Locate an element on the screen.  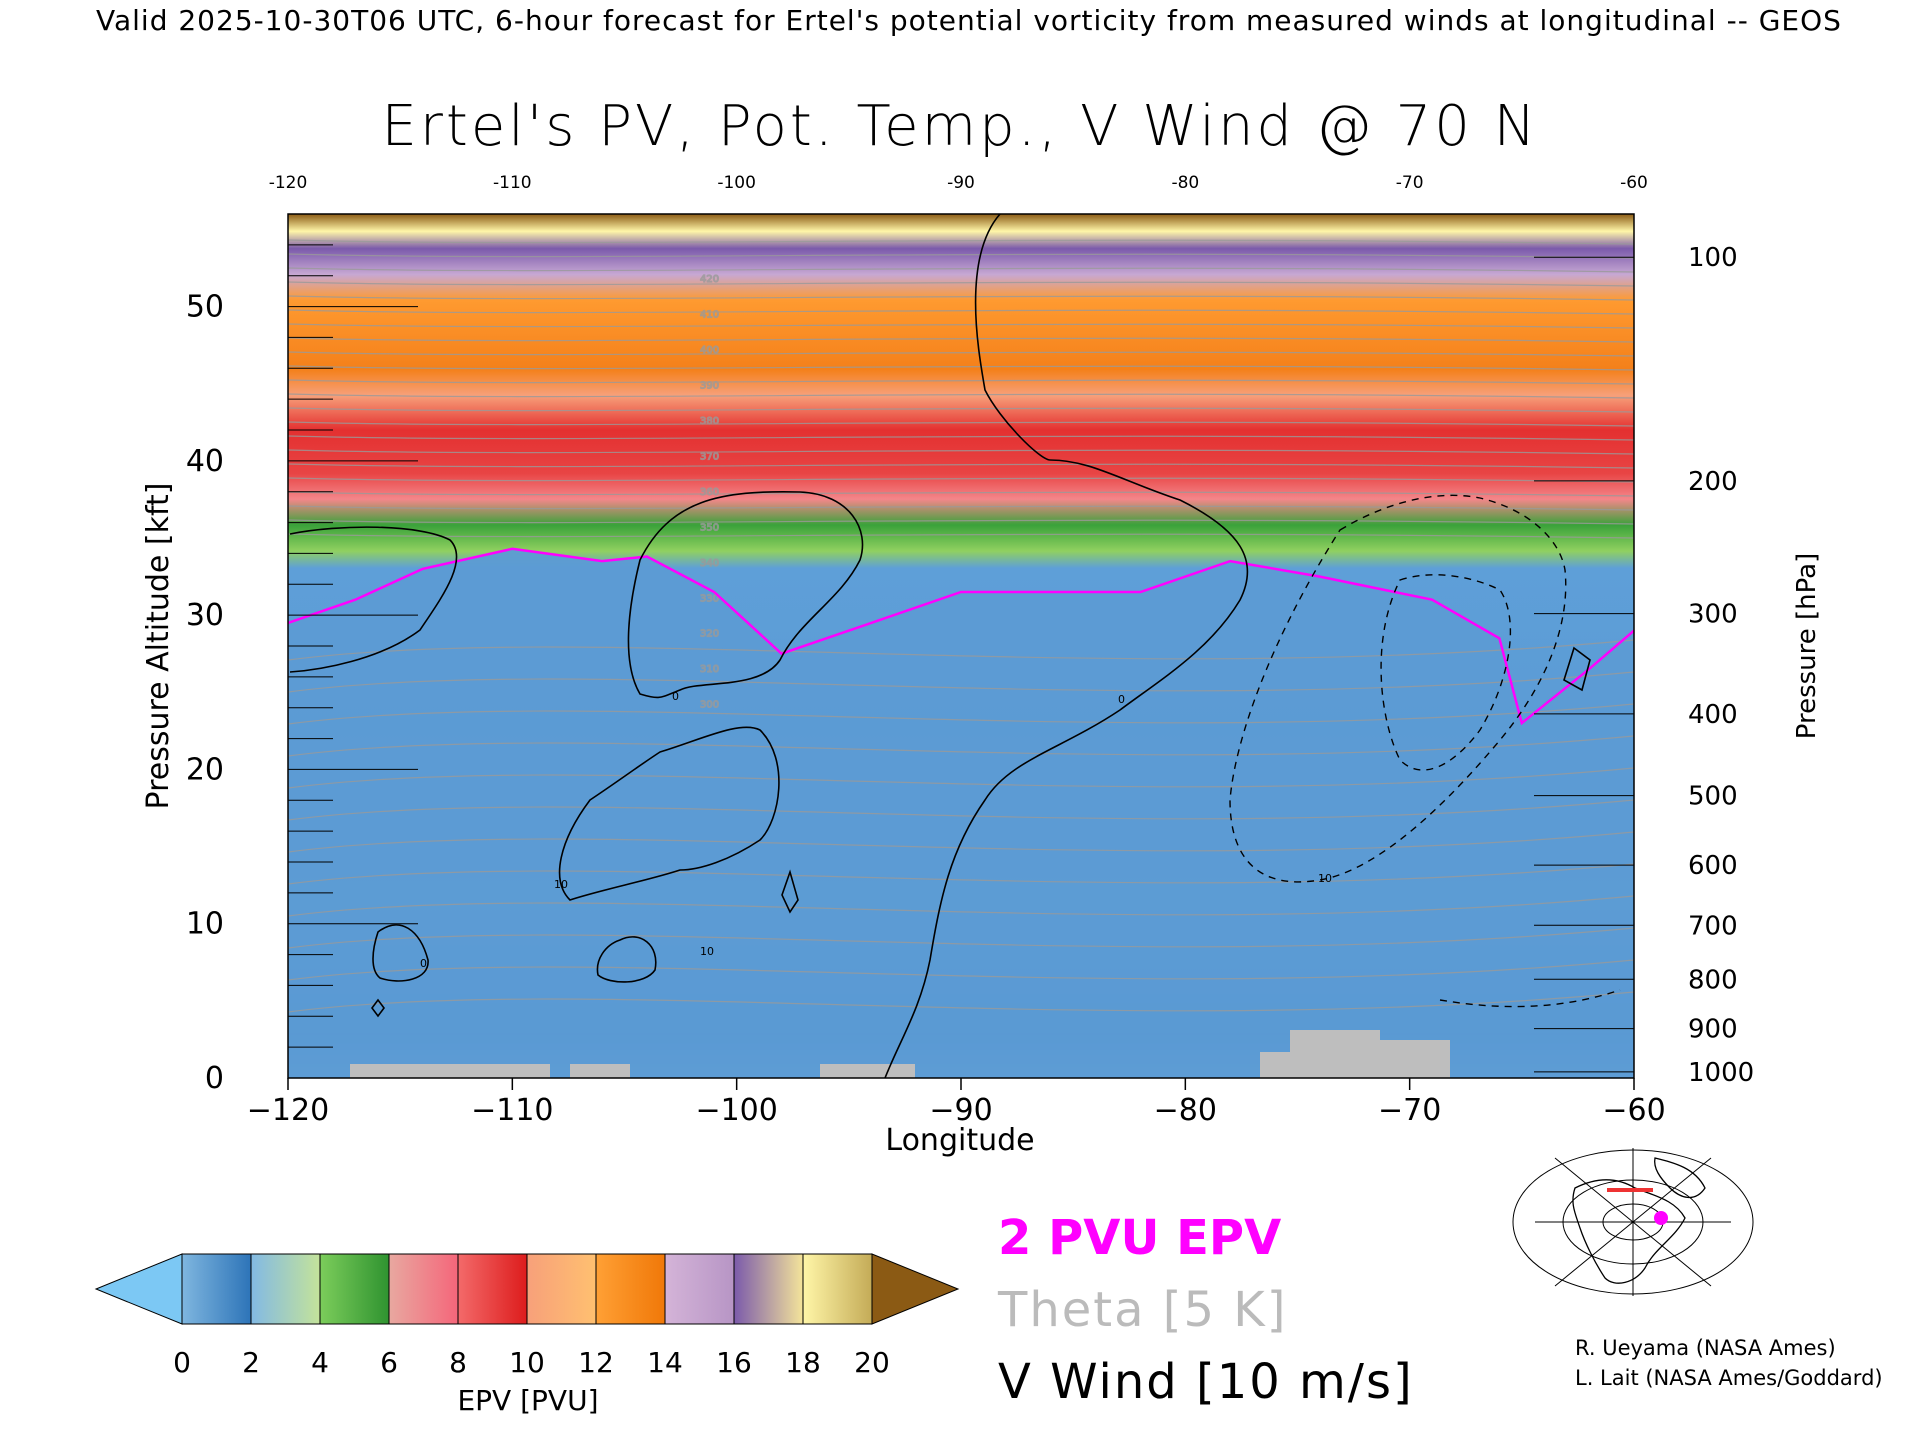
theta-label: 390 is located at coordinates (709, 385).